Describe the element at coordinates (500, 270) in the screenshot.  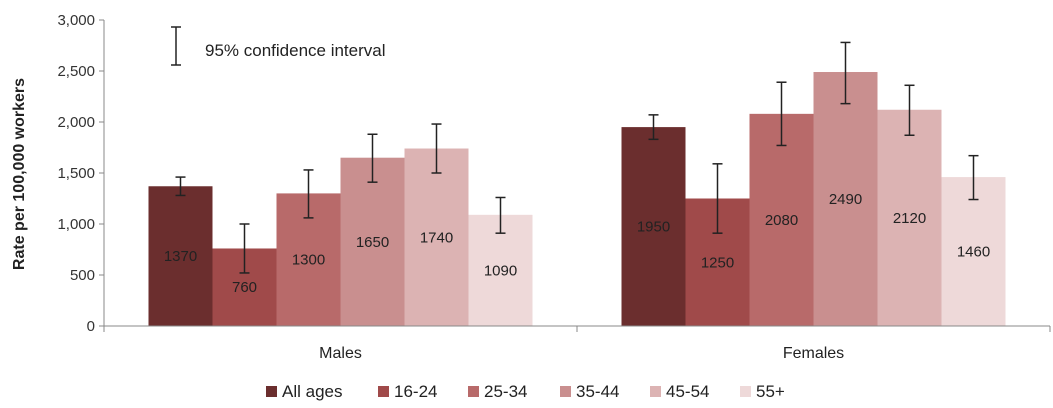
I see `data-label: 1090` at that location.